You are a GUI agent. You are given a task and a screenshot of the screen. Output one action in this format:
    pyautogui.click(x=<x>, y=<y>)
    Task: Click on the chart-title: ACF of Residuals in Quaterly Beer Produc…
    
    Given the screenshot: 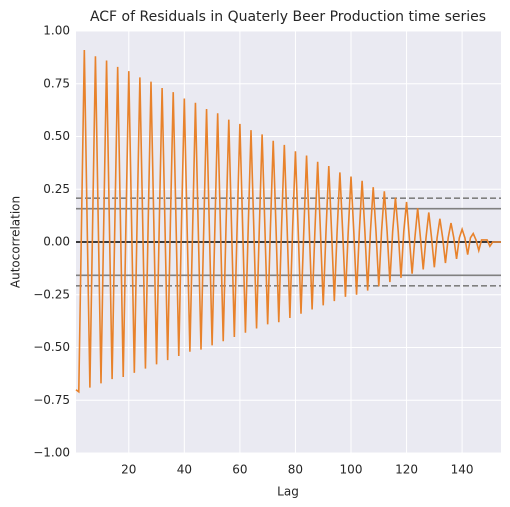 What is the action you would take?
    pyautogui.click(x=288, y=17)
    